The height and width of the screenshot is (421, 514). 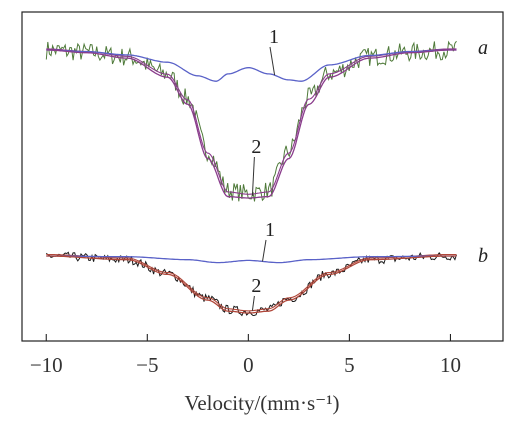 I want to click on panel-label-b: b, so click(x=483, y=256).